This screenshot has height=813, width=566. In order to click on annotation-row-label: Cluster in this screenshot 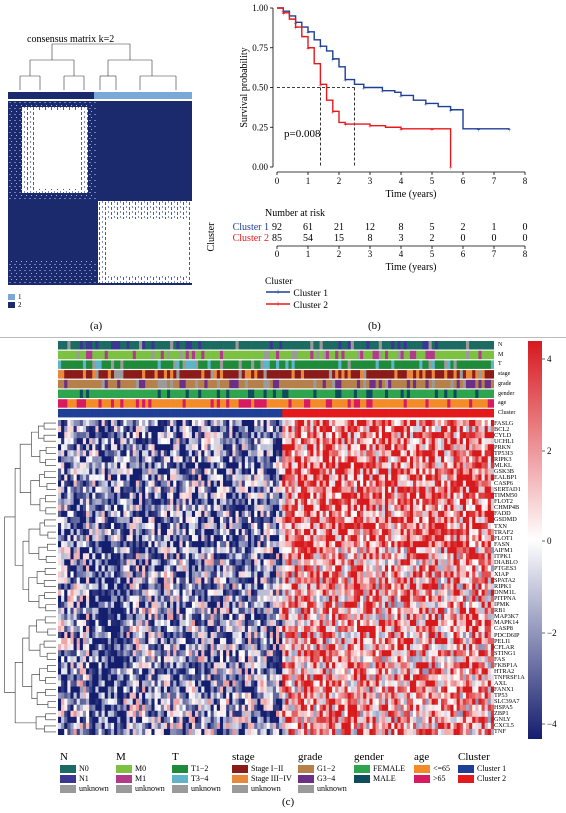, I will do `click(507, 412)`.